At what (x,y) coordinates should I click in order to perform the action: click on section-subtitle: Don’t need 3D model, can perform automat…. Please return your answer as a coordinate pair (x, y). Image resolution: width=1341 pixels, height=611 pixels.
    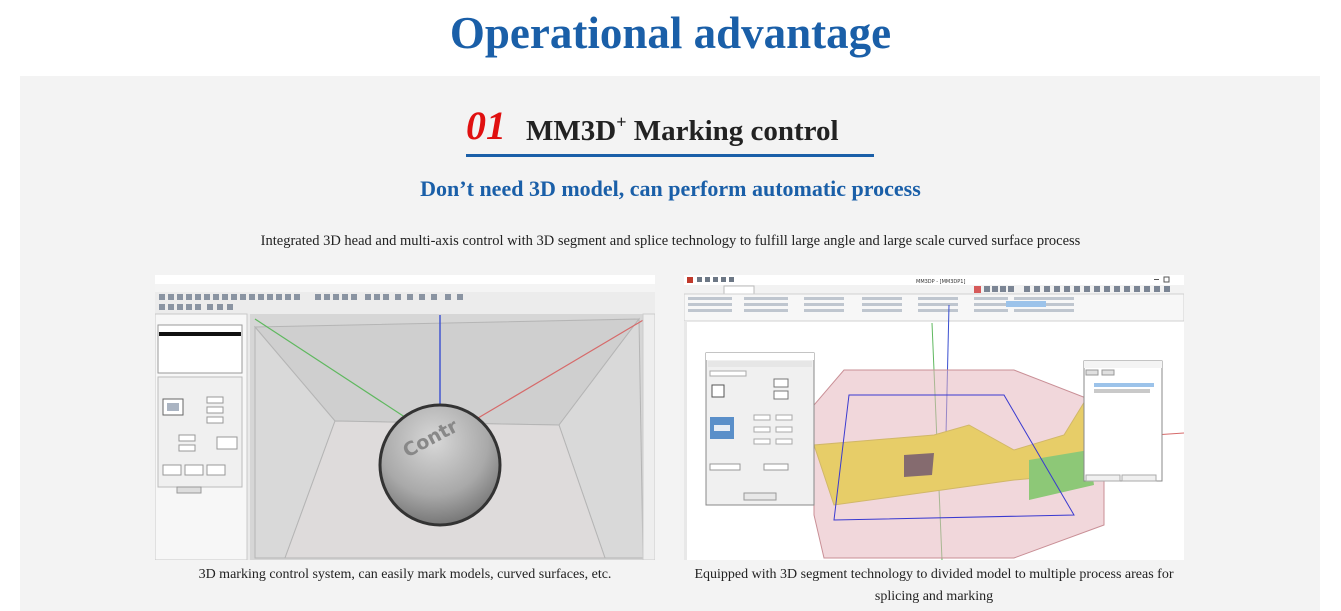
    Looking at the image, I should click on (670, 188).